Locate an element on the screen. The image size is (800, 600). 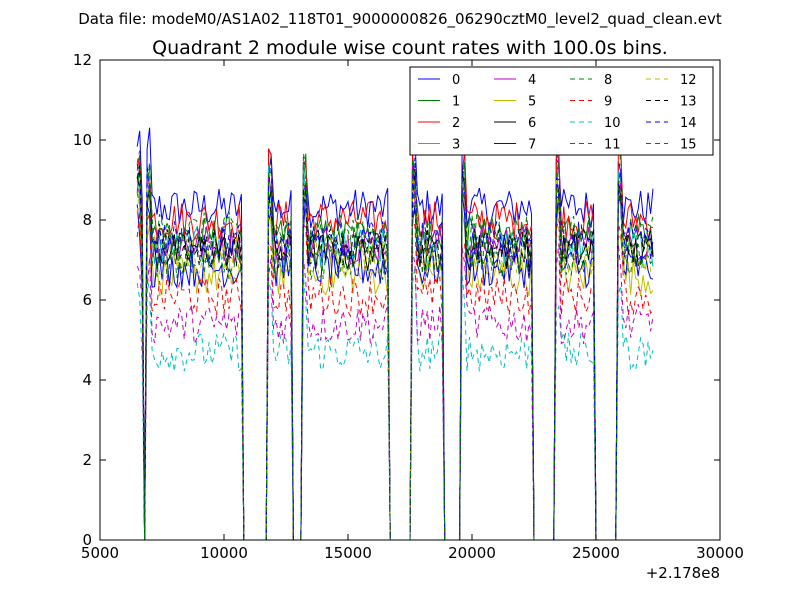
legend-label-1: 1 is located at coordinates (456, 102).